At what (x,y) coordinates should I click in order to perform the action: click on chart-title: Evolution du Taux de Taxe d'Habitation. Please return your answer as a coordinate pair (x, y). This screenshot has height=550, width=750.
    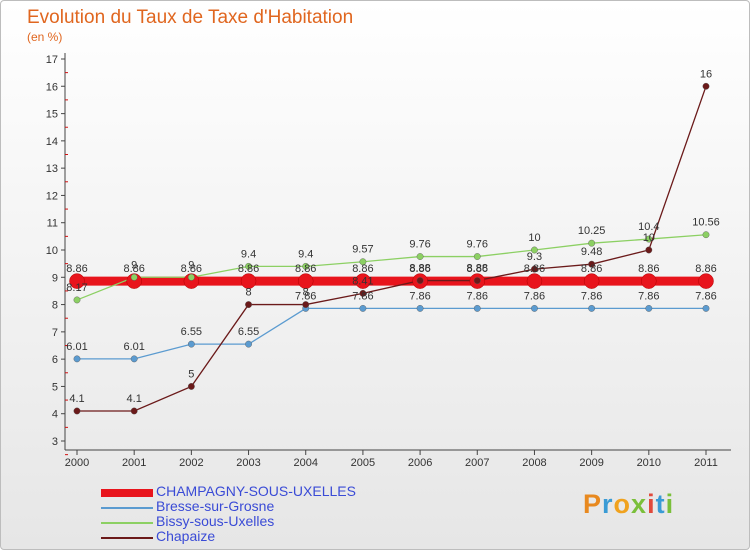
    Looking at the image, I should click on (190, 17).